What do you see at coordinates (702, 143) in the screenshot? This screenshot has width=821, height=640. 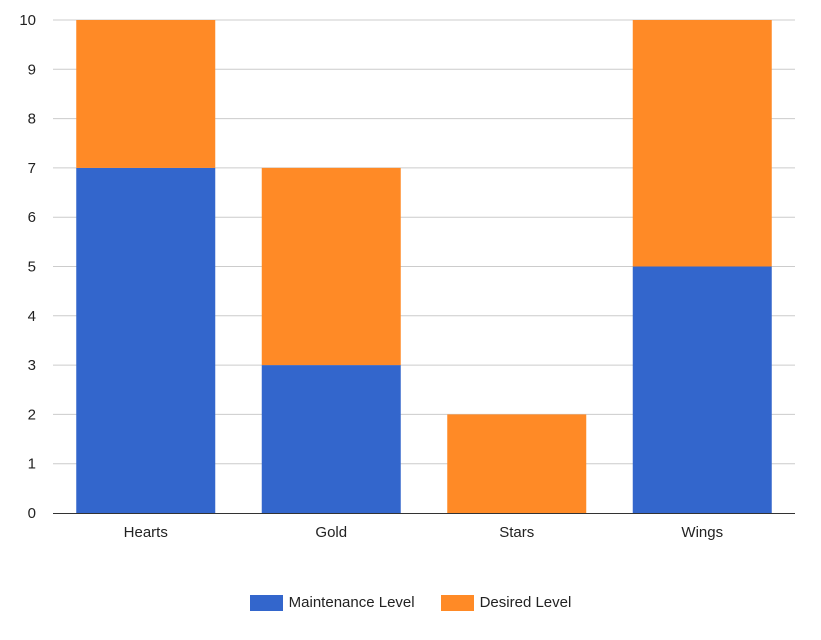 I see `bar-wings-desired` at bounding box center [702, 143].